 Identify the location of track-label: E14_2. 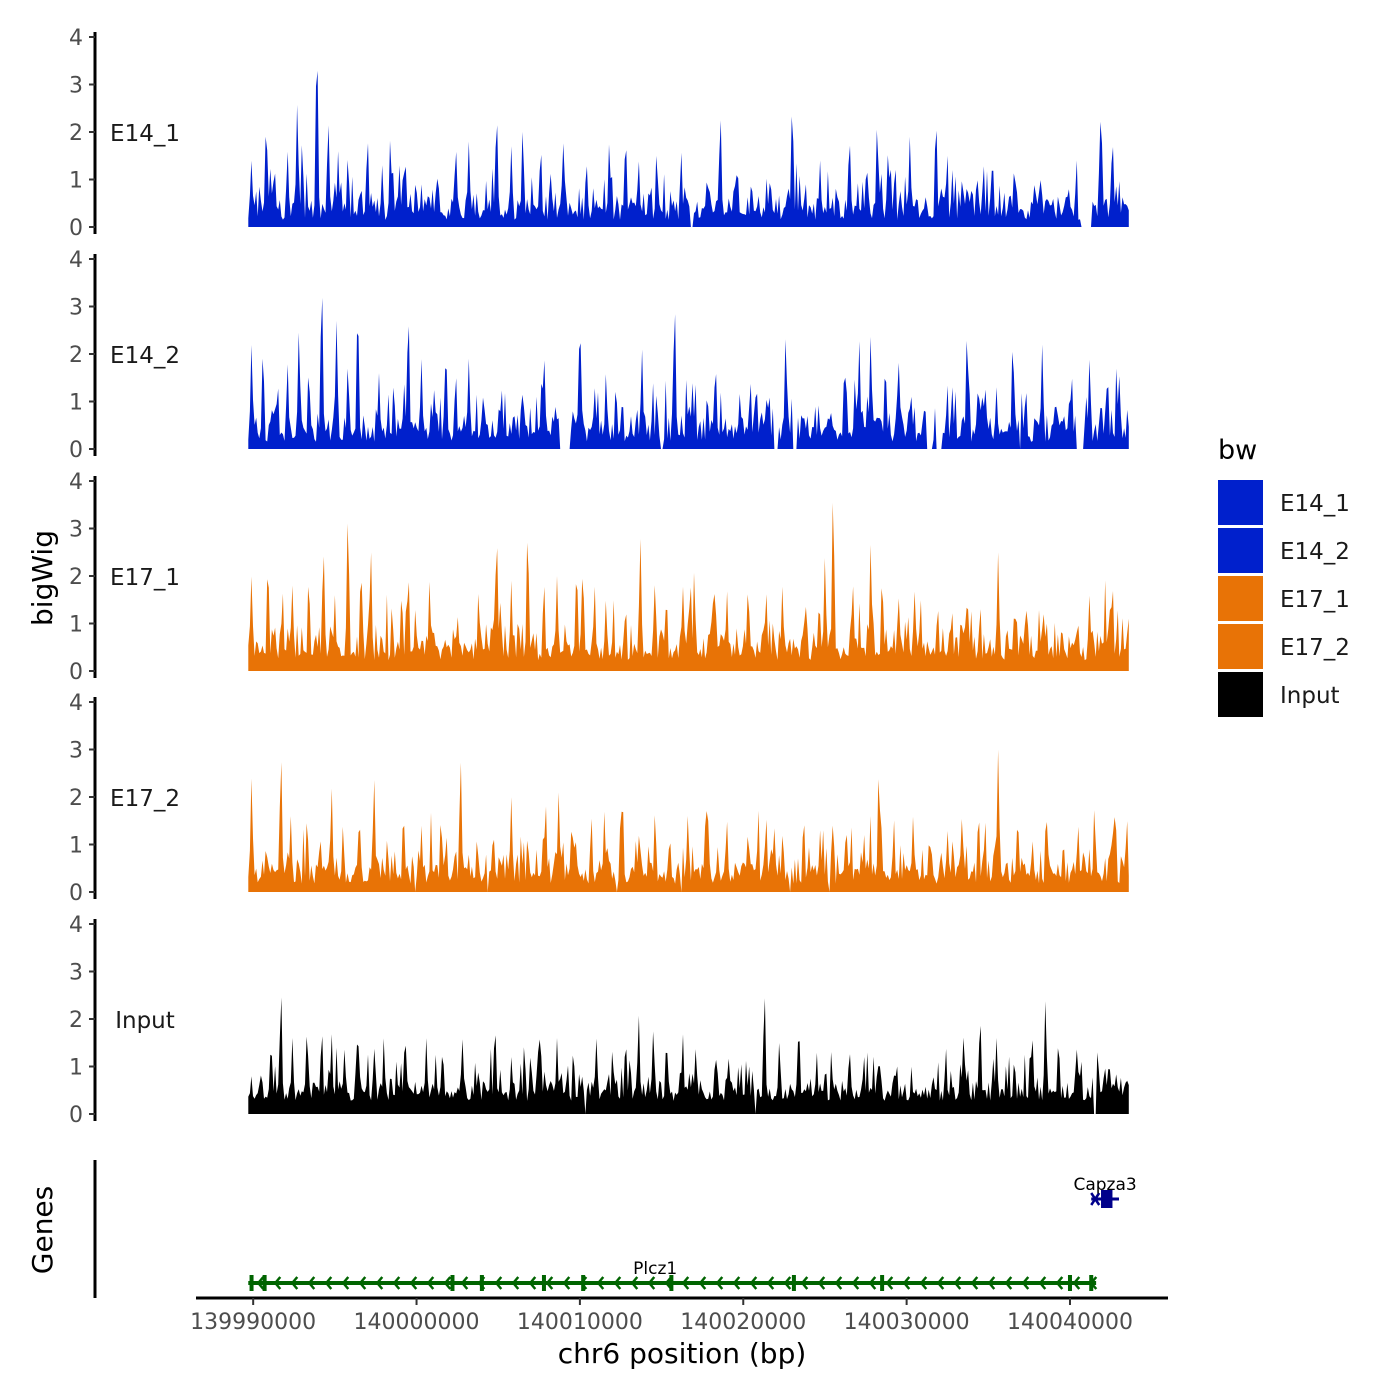
(145, 356).